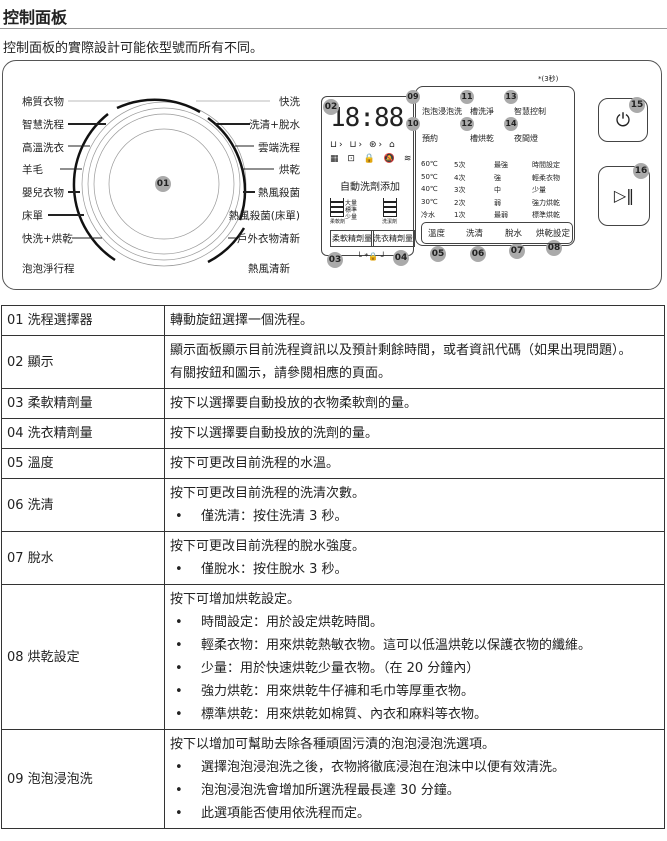  What do you see at coordinates (548, 79) in the screenshot?
I see `hold-note: *(3秒)` at bounding box center [548, 79].